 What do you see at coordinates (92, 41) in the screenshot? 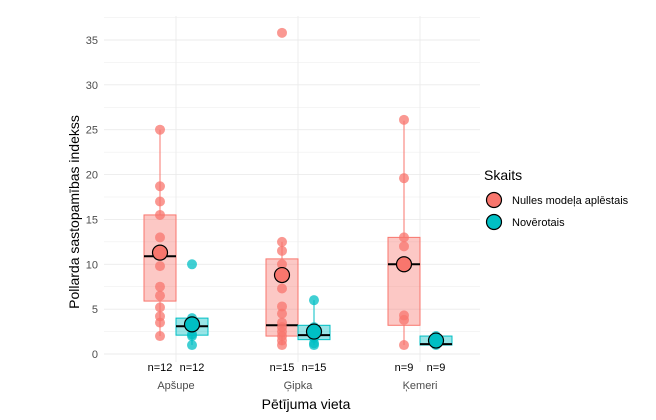
I see `y-tick-label: 35` at bounding box center [92, 41].